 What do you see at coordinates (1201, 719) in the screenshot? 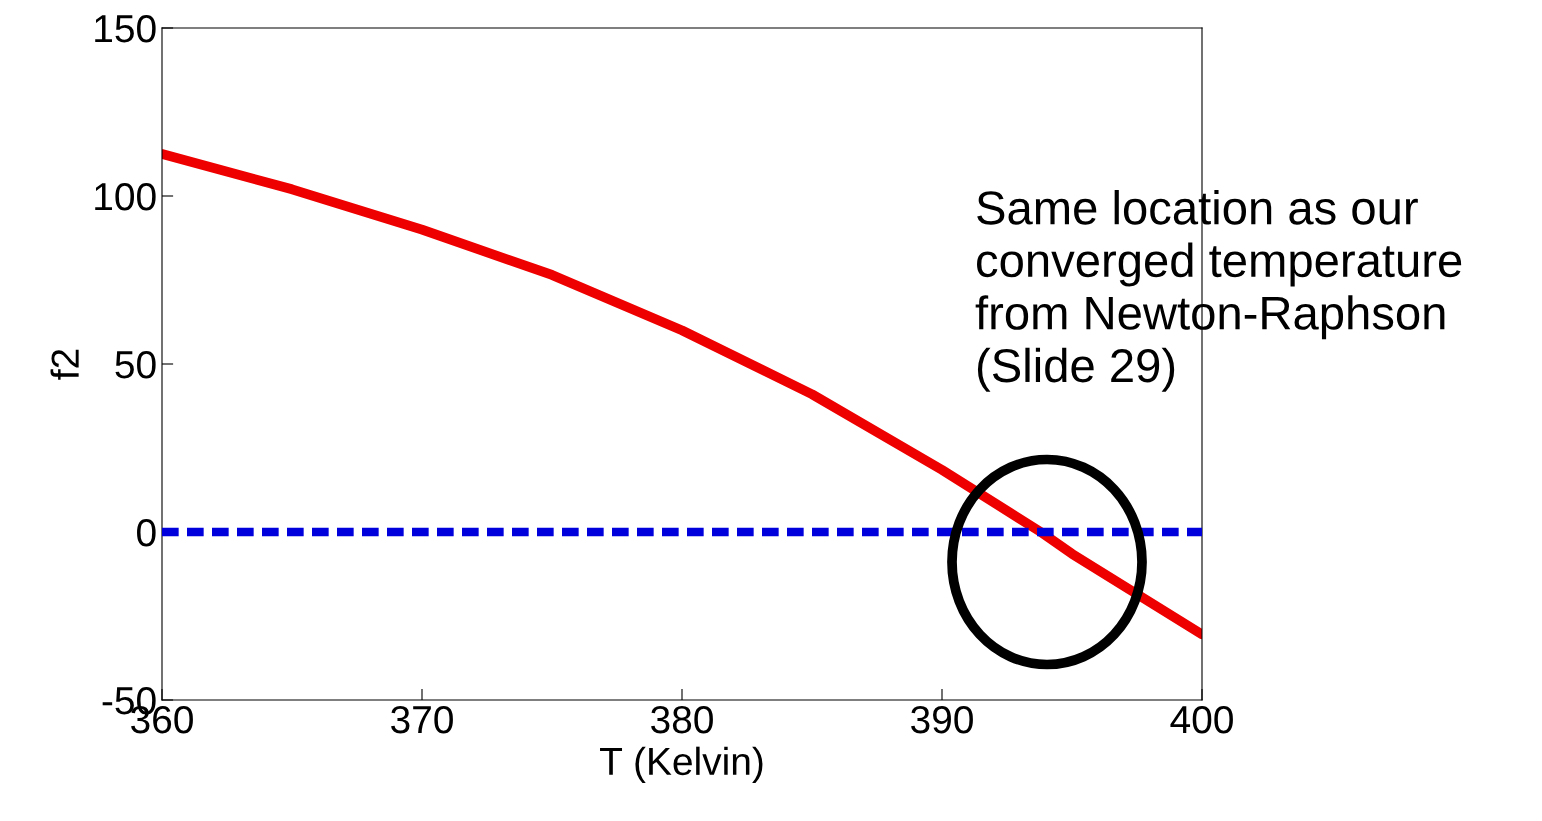
I see `x-tick-label: 400` at bounding box center [1201, 719].